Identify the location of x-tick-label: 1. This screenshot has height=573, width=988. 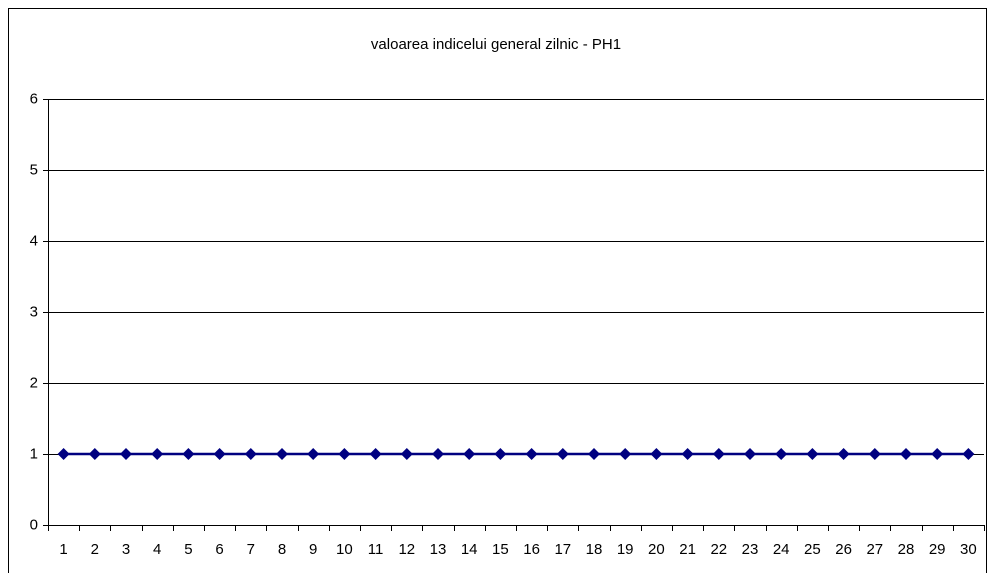
(63, 549).